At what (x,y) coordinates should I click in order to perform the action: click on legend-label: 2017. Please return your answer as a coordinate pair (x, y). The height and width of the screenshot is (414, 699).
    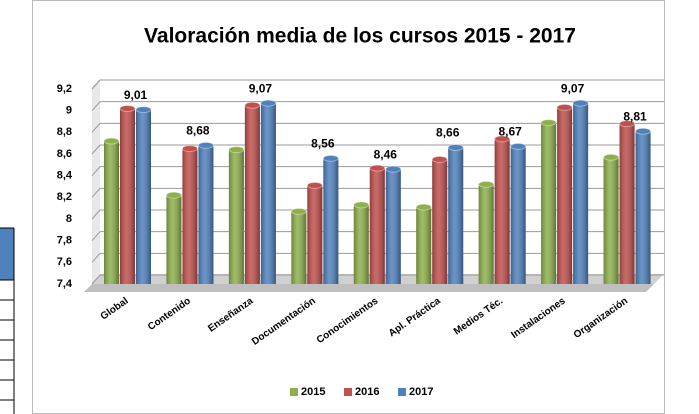
    Looking at the image, I should click on (421, 392).